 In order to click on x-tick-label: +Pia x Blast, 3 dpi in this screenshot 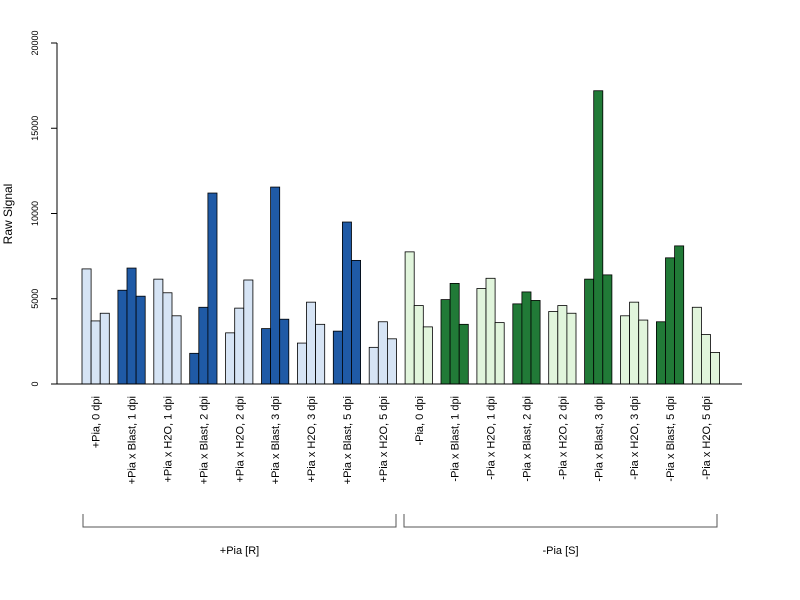, I will do `click(276, 440)`.